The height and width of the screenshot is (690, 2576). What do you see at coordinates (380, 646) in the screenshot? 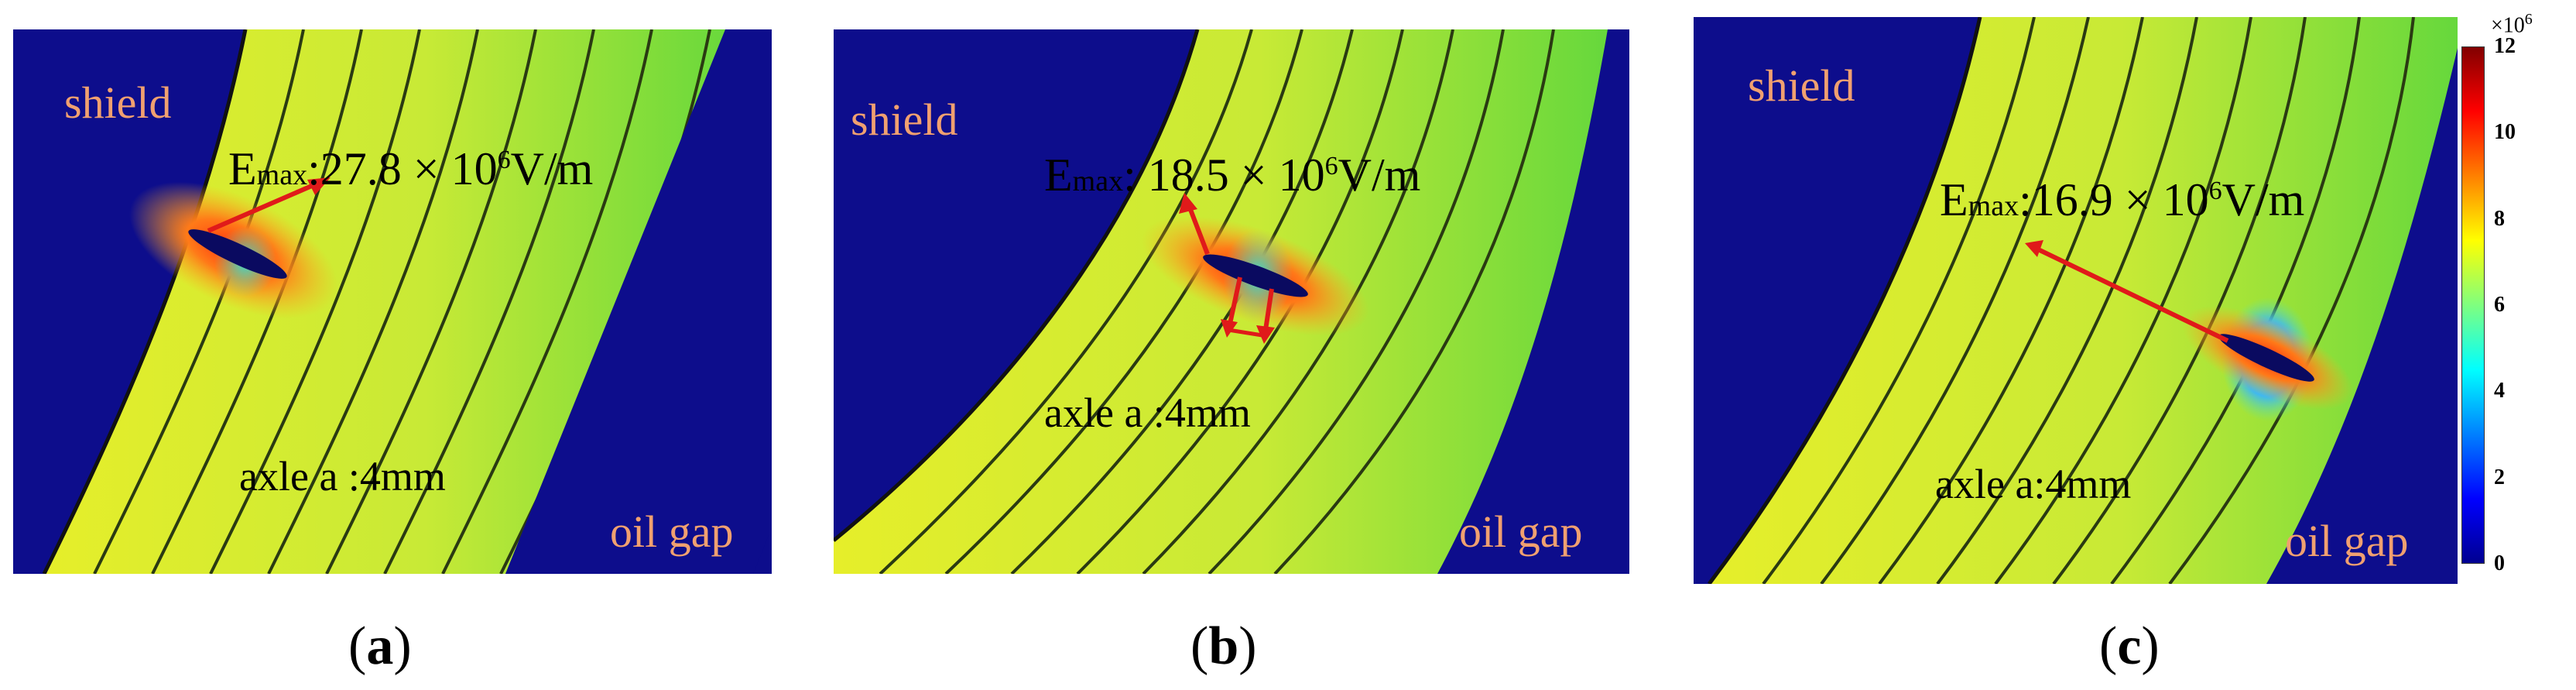
I see `caption-a: (a)` at bounding box center [380, 646].